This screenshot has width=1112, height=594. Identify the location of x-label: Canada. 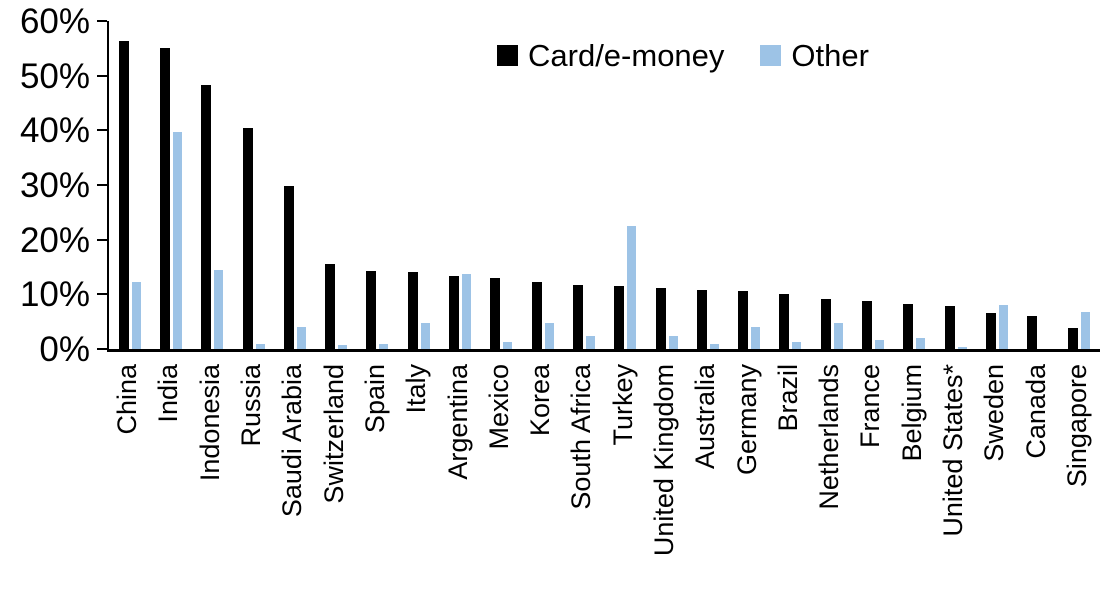
(1035, 411).